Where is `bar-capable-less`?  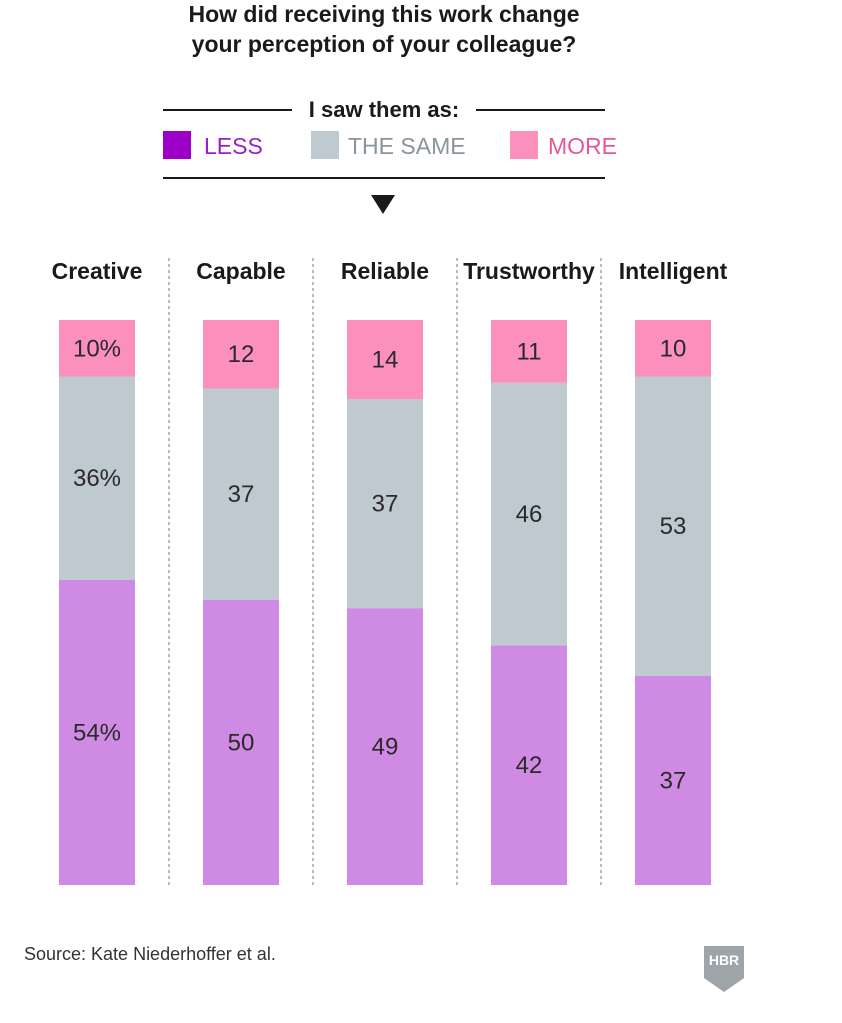 bar-capable-less is located at coordinates (241, 742).